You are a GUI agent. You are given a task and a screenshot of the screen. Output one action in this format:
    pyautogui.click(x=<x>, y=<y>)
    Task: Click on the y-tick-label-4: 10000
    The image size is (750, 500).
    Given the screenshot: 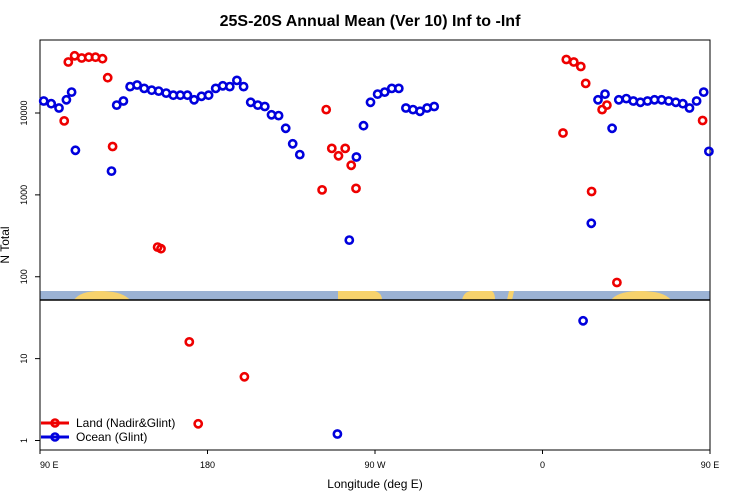 What is the action you would take?
    pyautogui.click(x=24, y=112)
    